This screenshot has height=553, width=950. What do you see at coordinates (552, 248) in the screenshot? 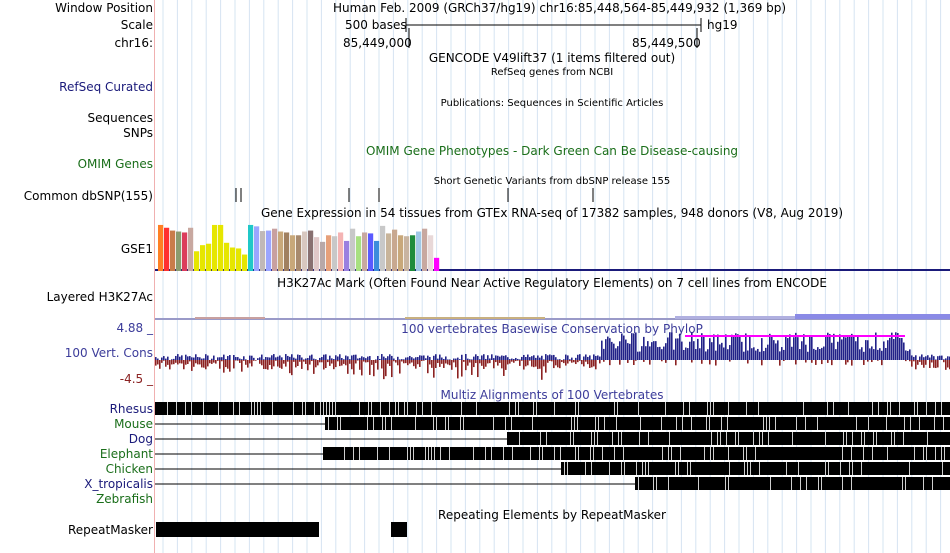
I see `gtex-bar-chart` at bounding box center [552, 248].